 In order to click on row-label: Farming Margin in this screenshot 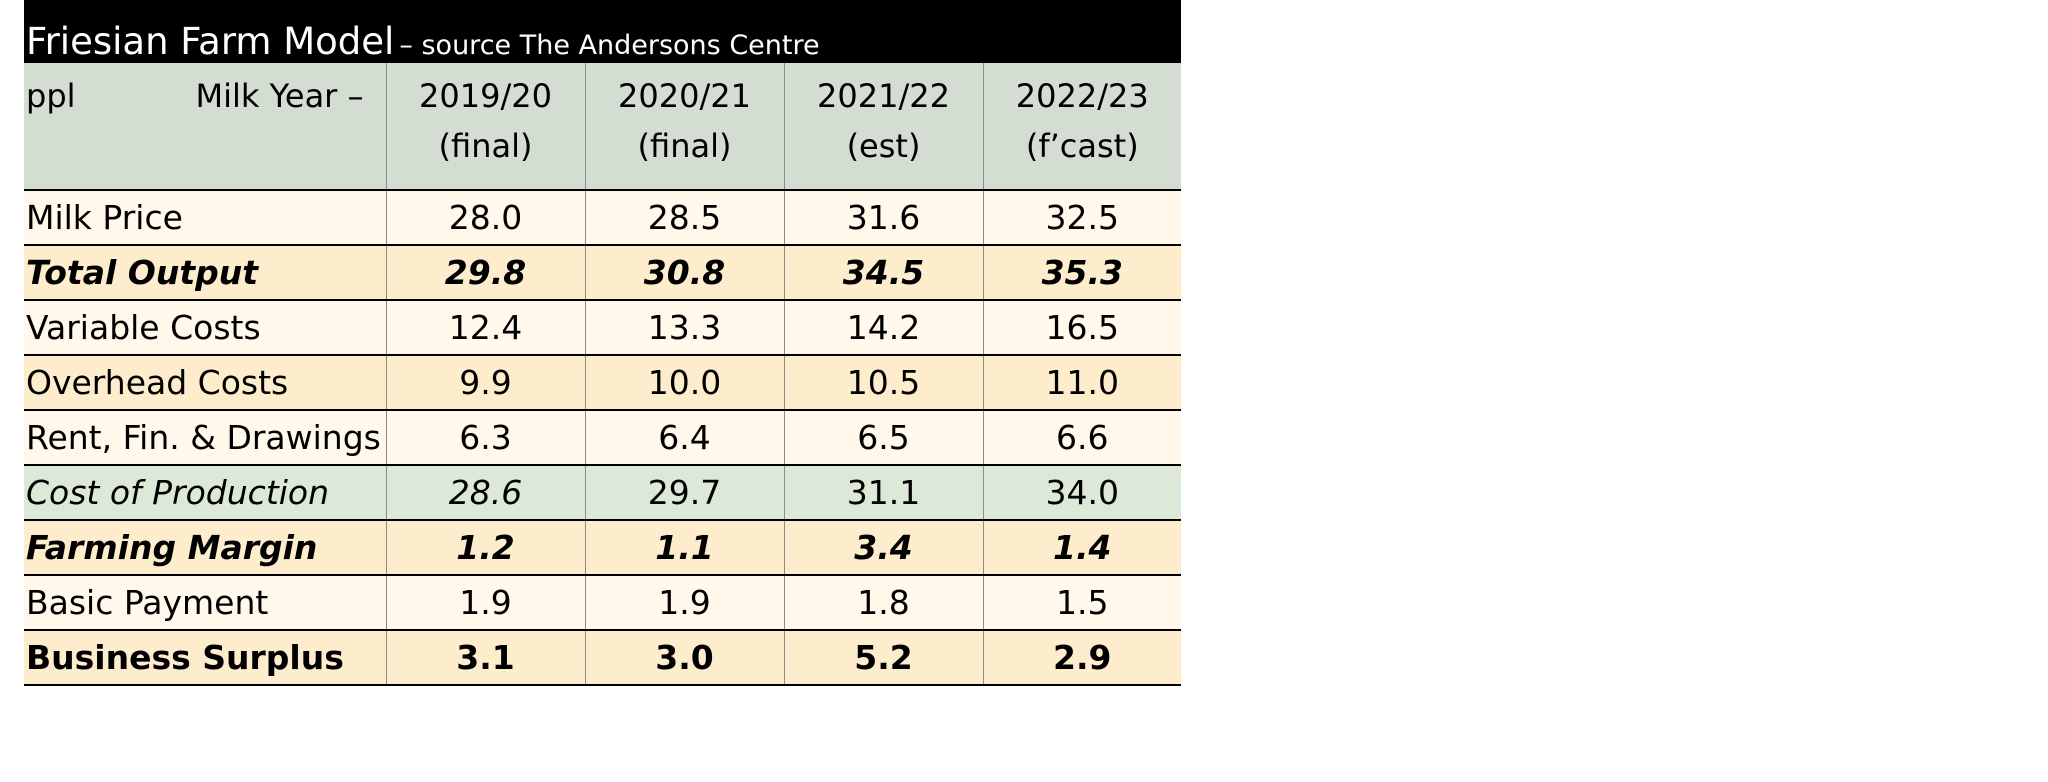, I will do `click(205, 548)`.